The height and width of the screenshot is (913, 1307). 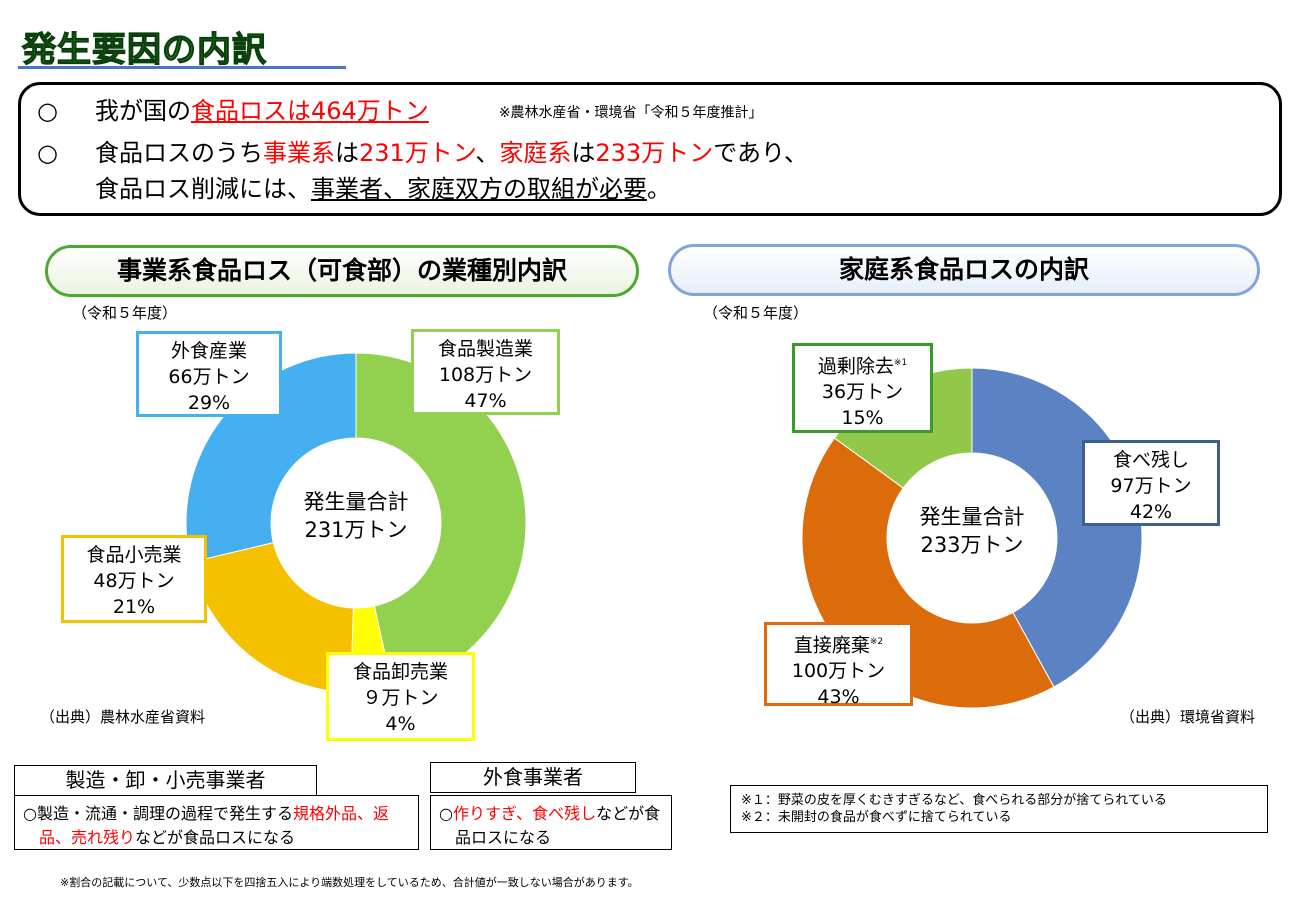 I want to click on amount-label: 97万トン, so click(x=1151, y=486).